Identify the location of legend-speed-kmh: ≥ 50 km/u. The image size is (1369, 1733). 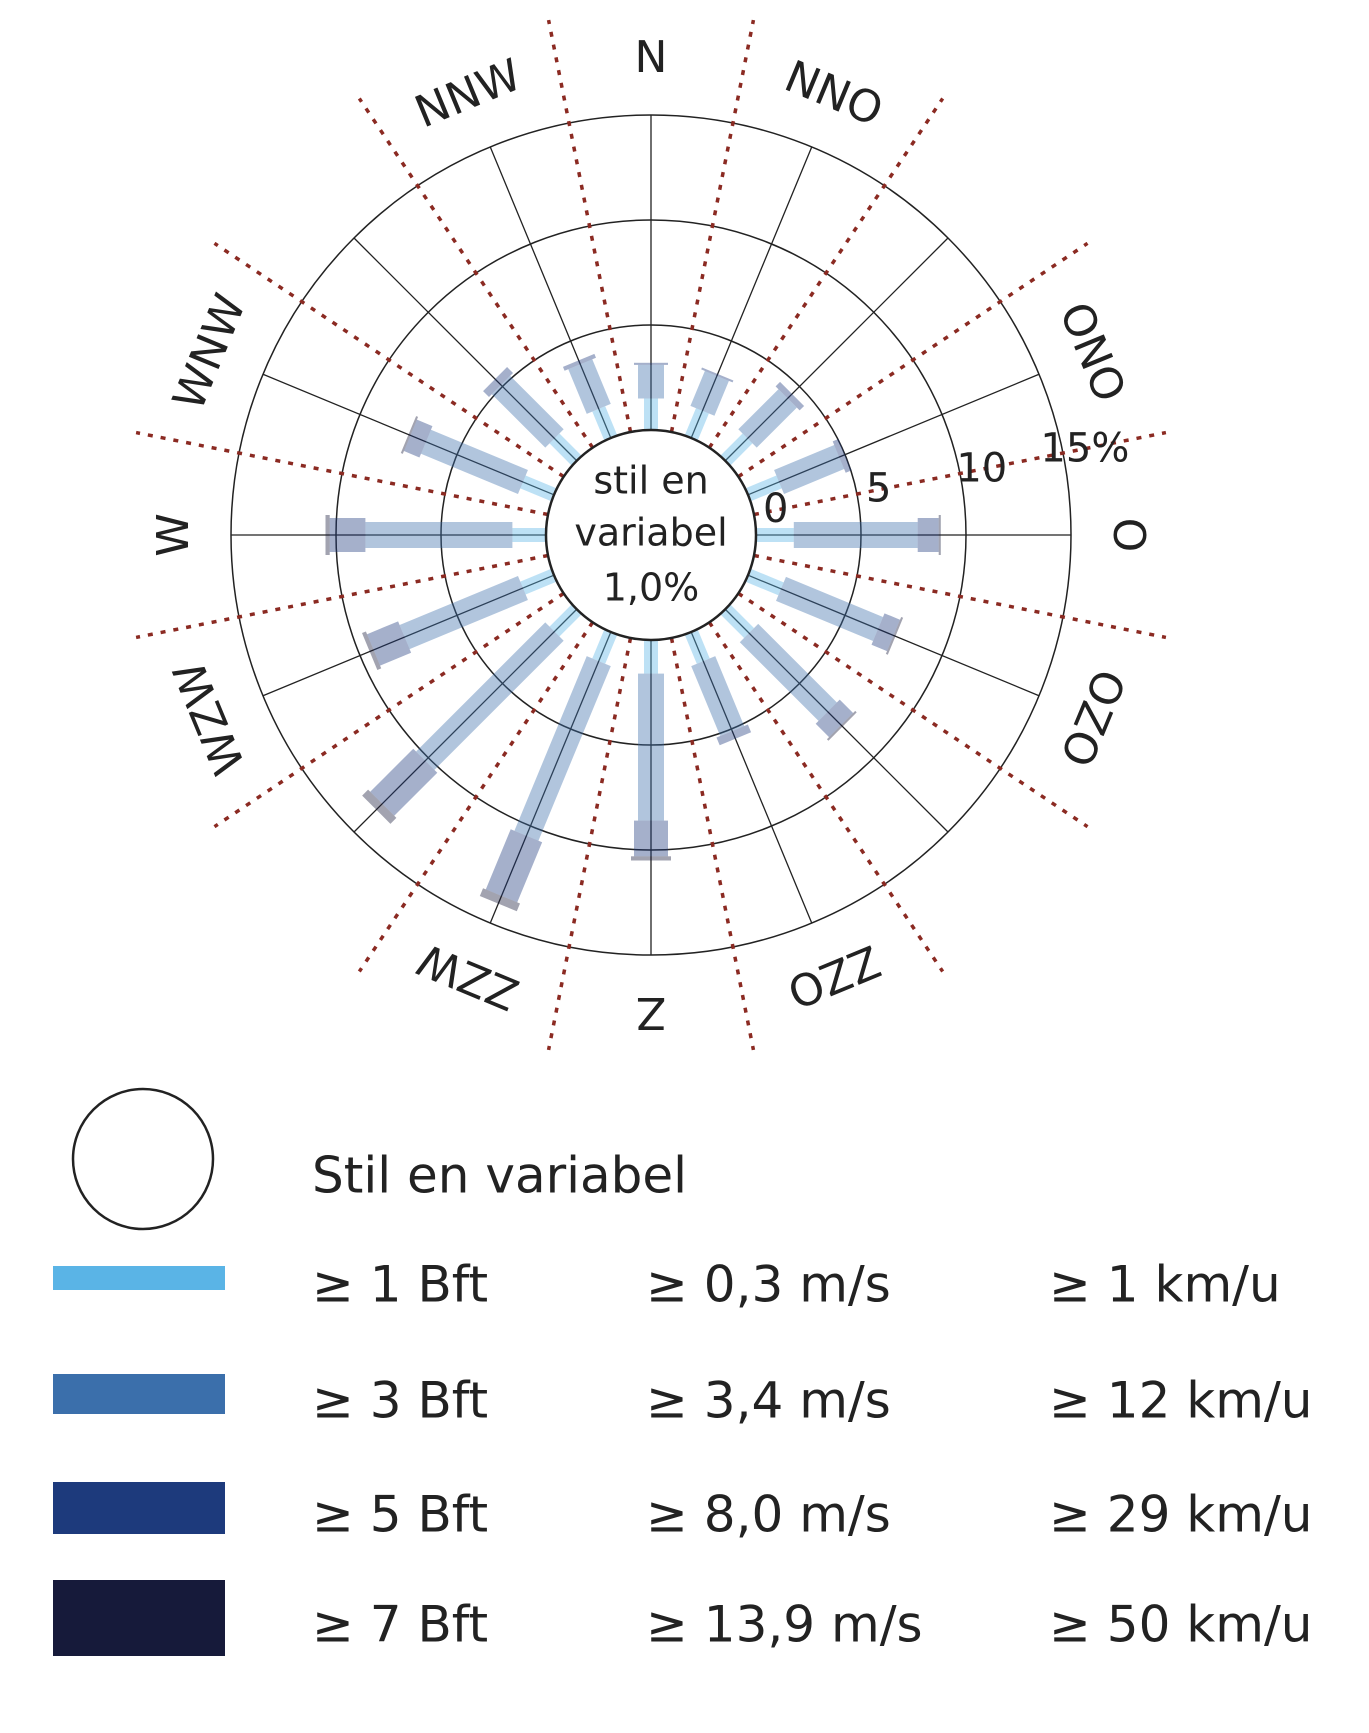
(1181, 1625).